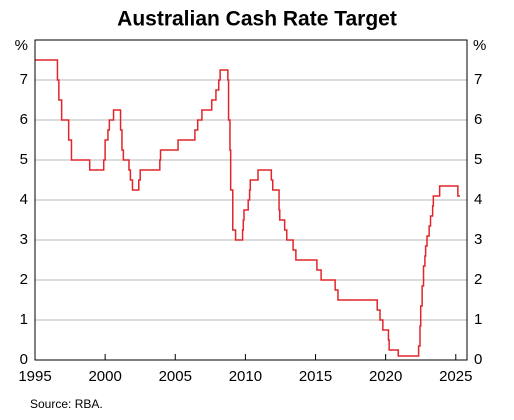  I want to click on y-tick-label: 1, so click(24, 319).